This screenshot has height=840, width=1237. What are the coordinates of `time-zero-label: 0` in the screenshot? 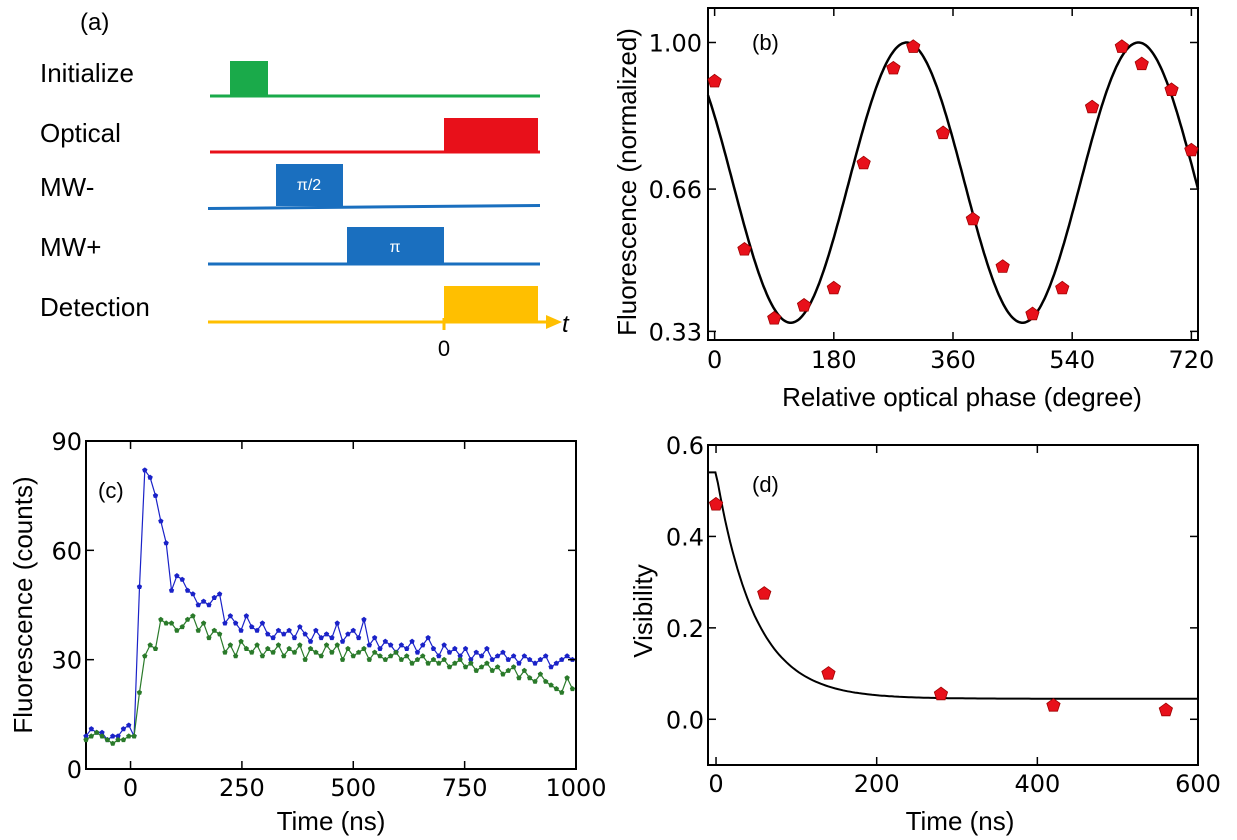 It's located at (444, 348).